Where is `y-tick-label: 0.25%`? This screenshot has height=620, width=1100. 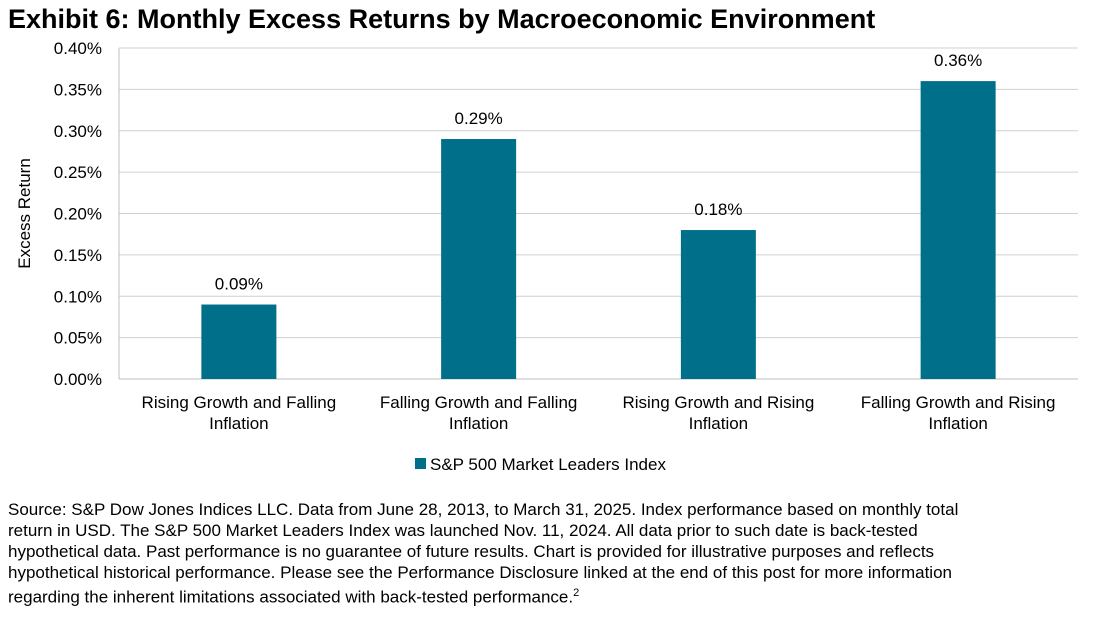 y-tick-label: 0.25% is located at coordinates (78, 172).